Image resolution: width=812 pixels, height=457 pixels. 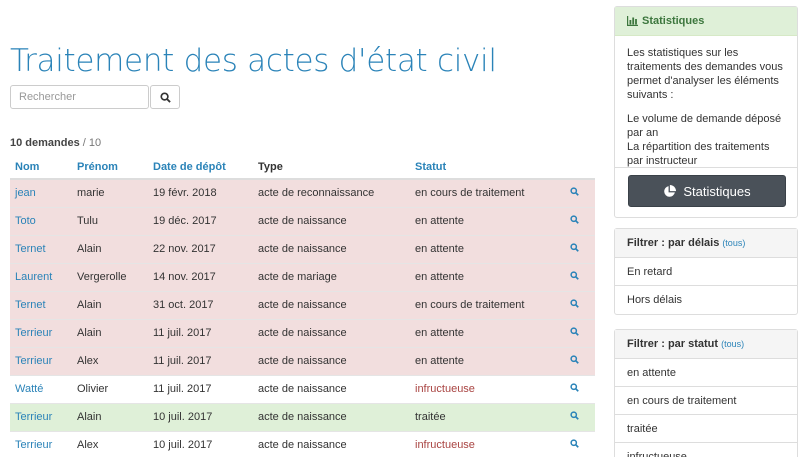 What do you see at coordinates (673, 243) in the screenshot?
I see `filter-delais-title: Filtrer : par délais` at bounding box center [673, 243].